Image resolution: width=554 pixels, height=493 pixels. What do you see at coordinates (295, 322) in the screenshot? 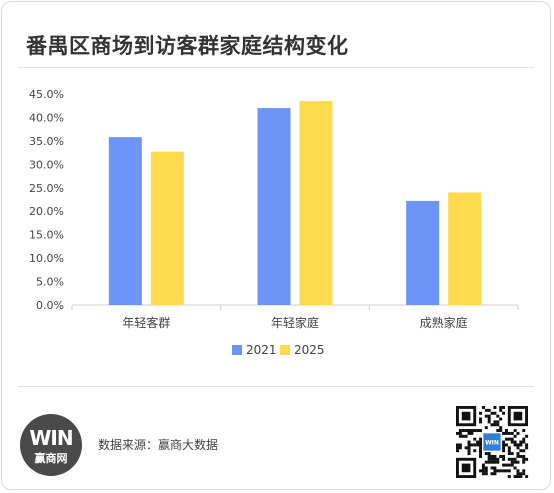
I see `x-category-label: 年轻家庭` at bounding box center [295, 322].